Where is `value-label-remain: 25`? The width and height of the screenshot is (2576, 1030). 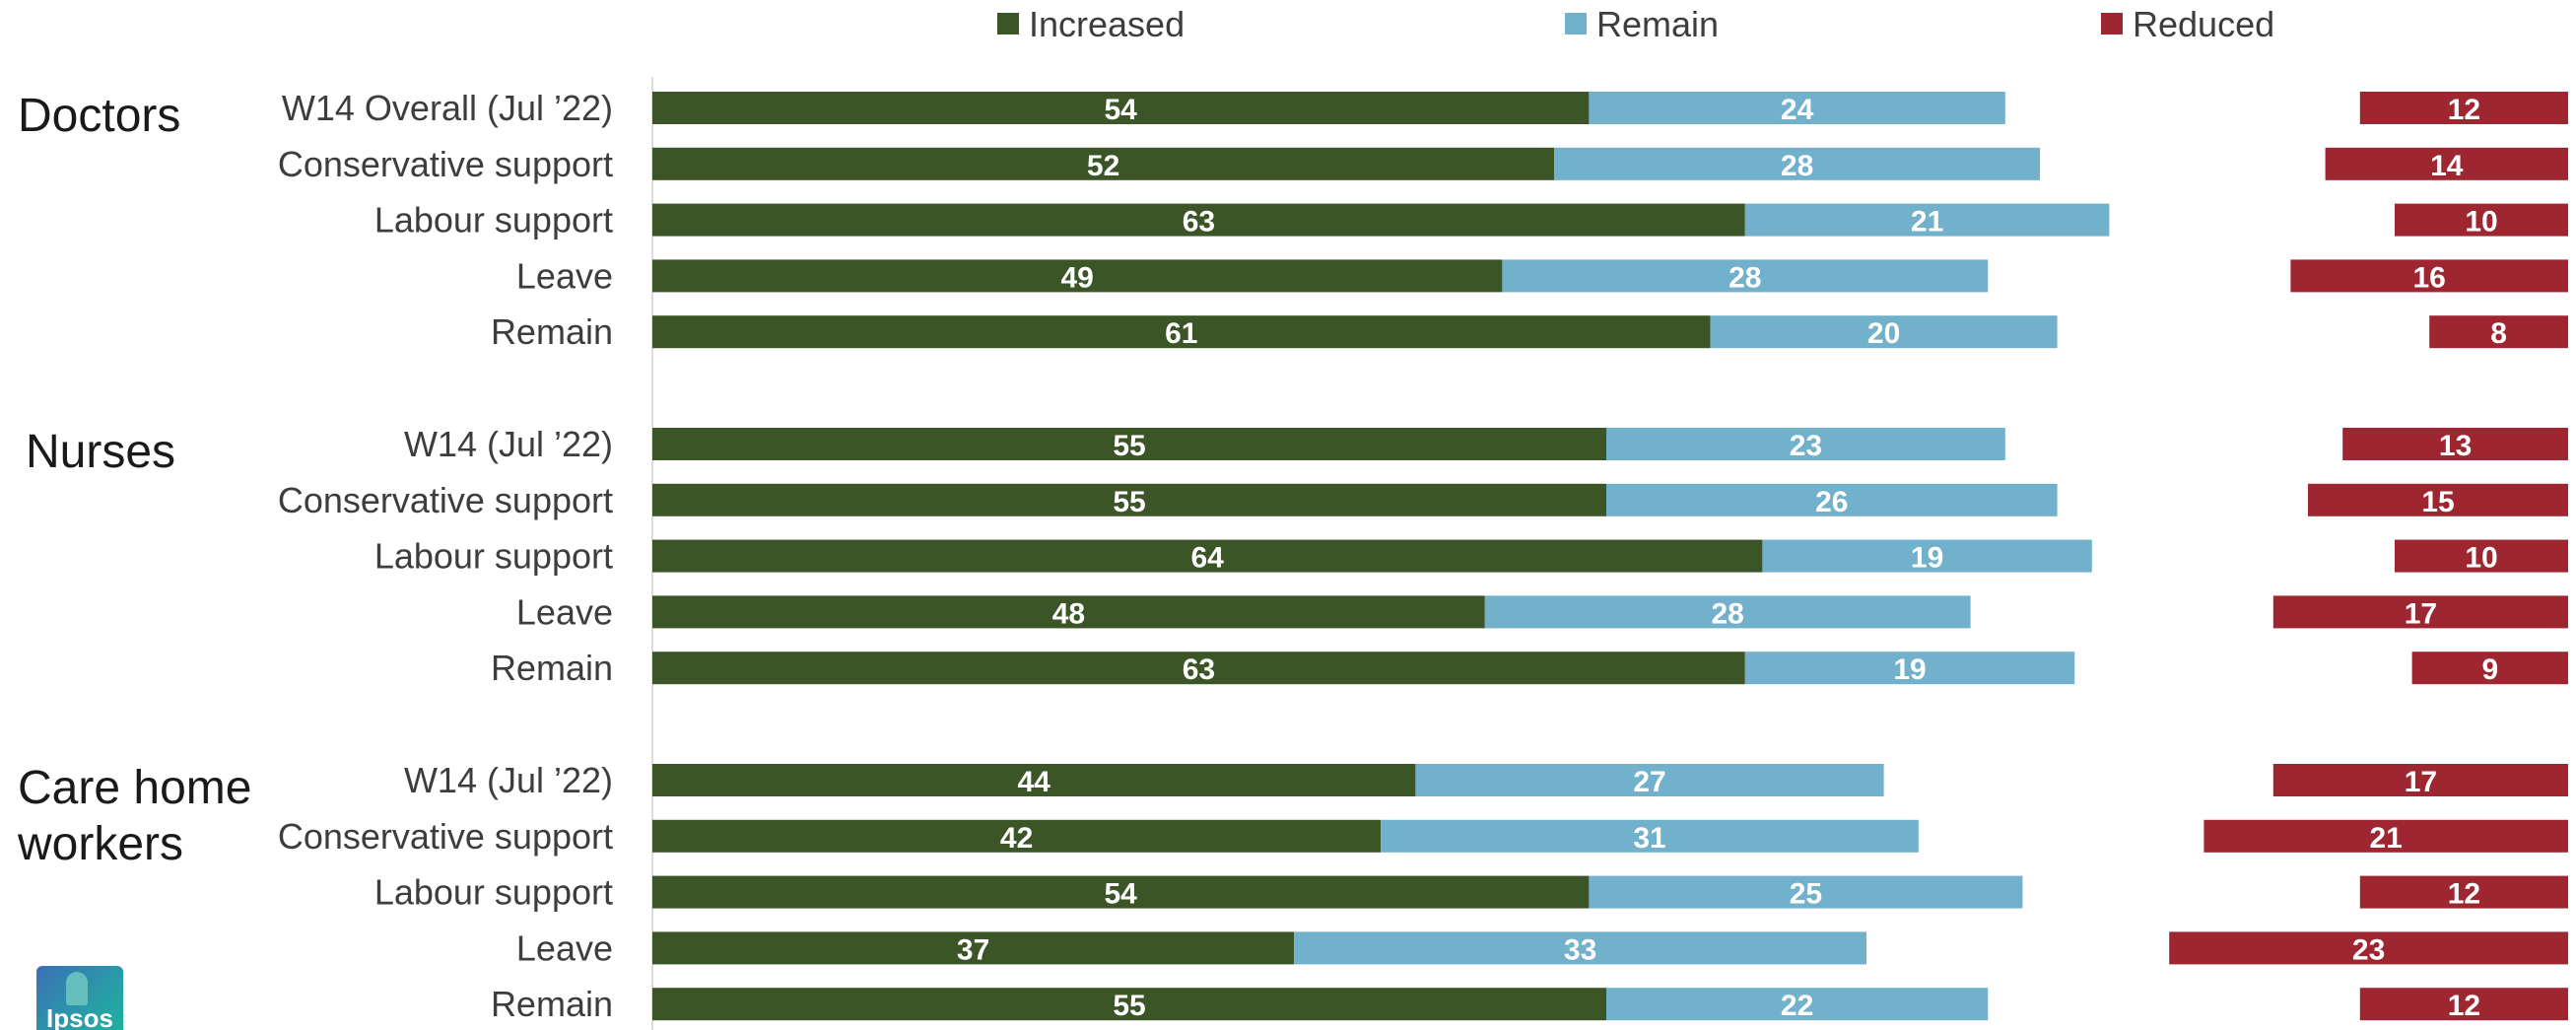 value-label-remain: 25 is located at coordinates (1806, 894).